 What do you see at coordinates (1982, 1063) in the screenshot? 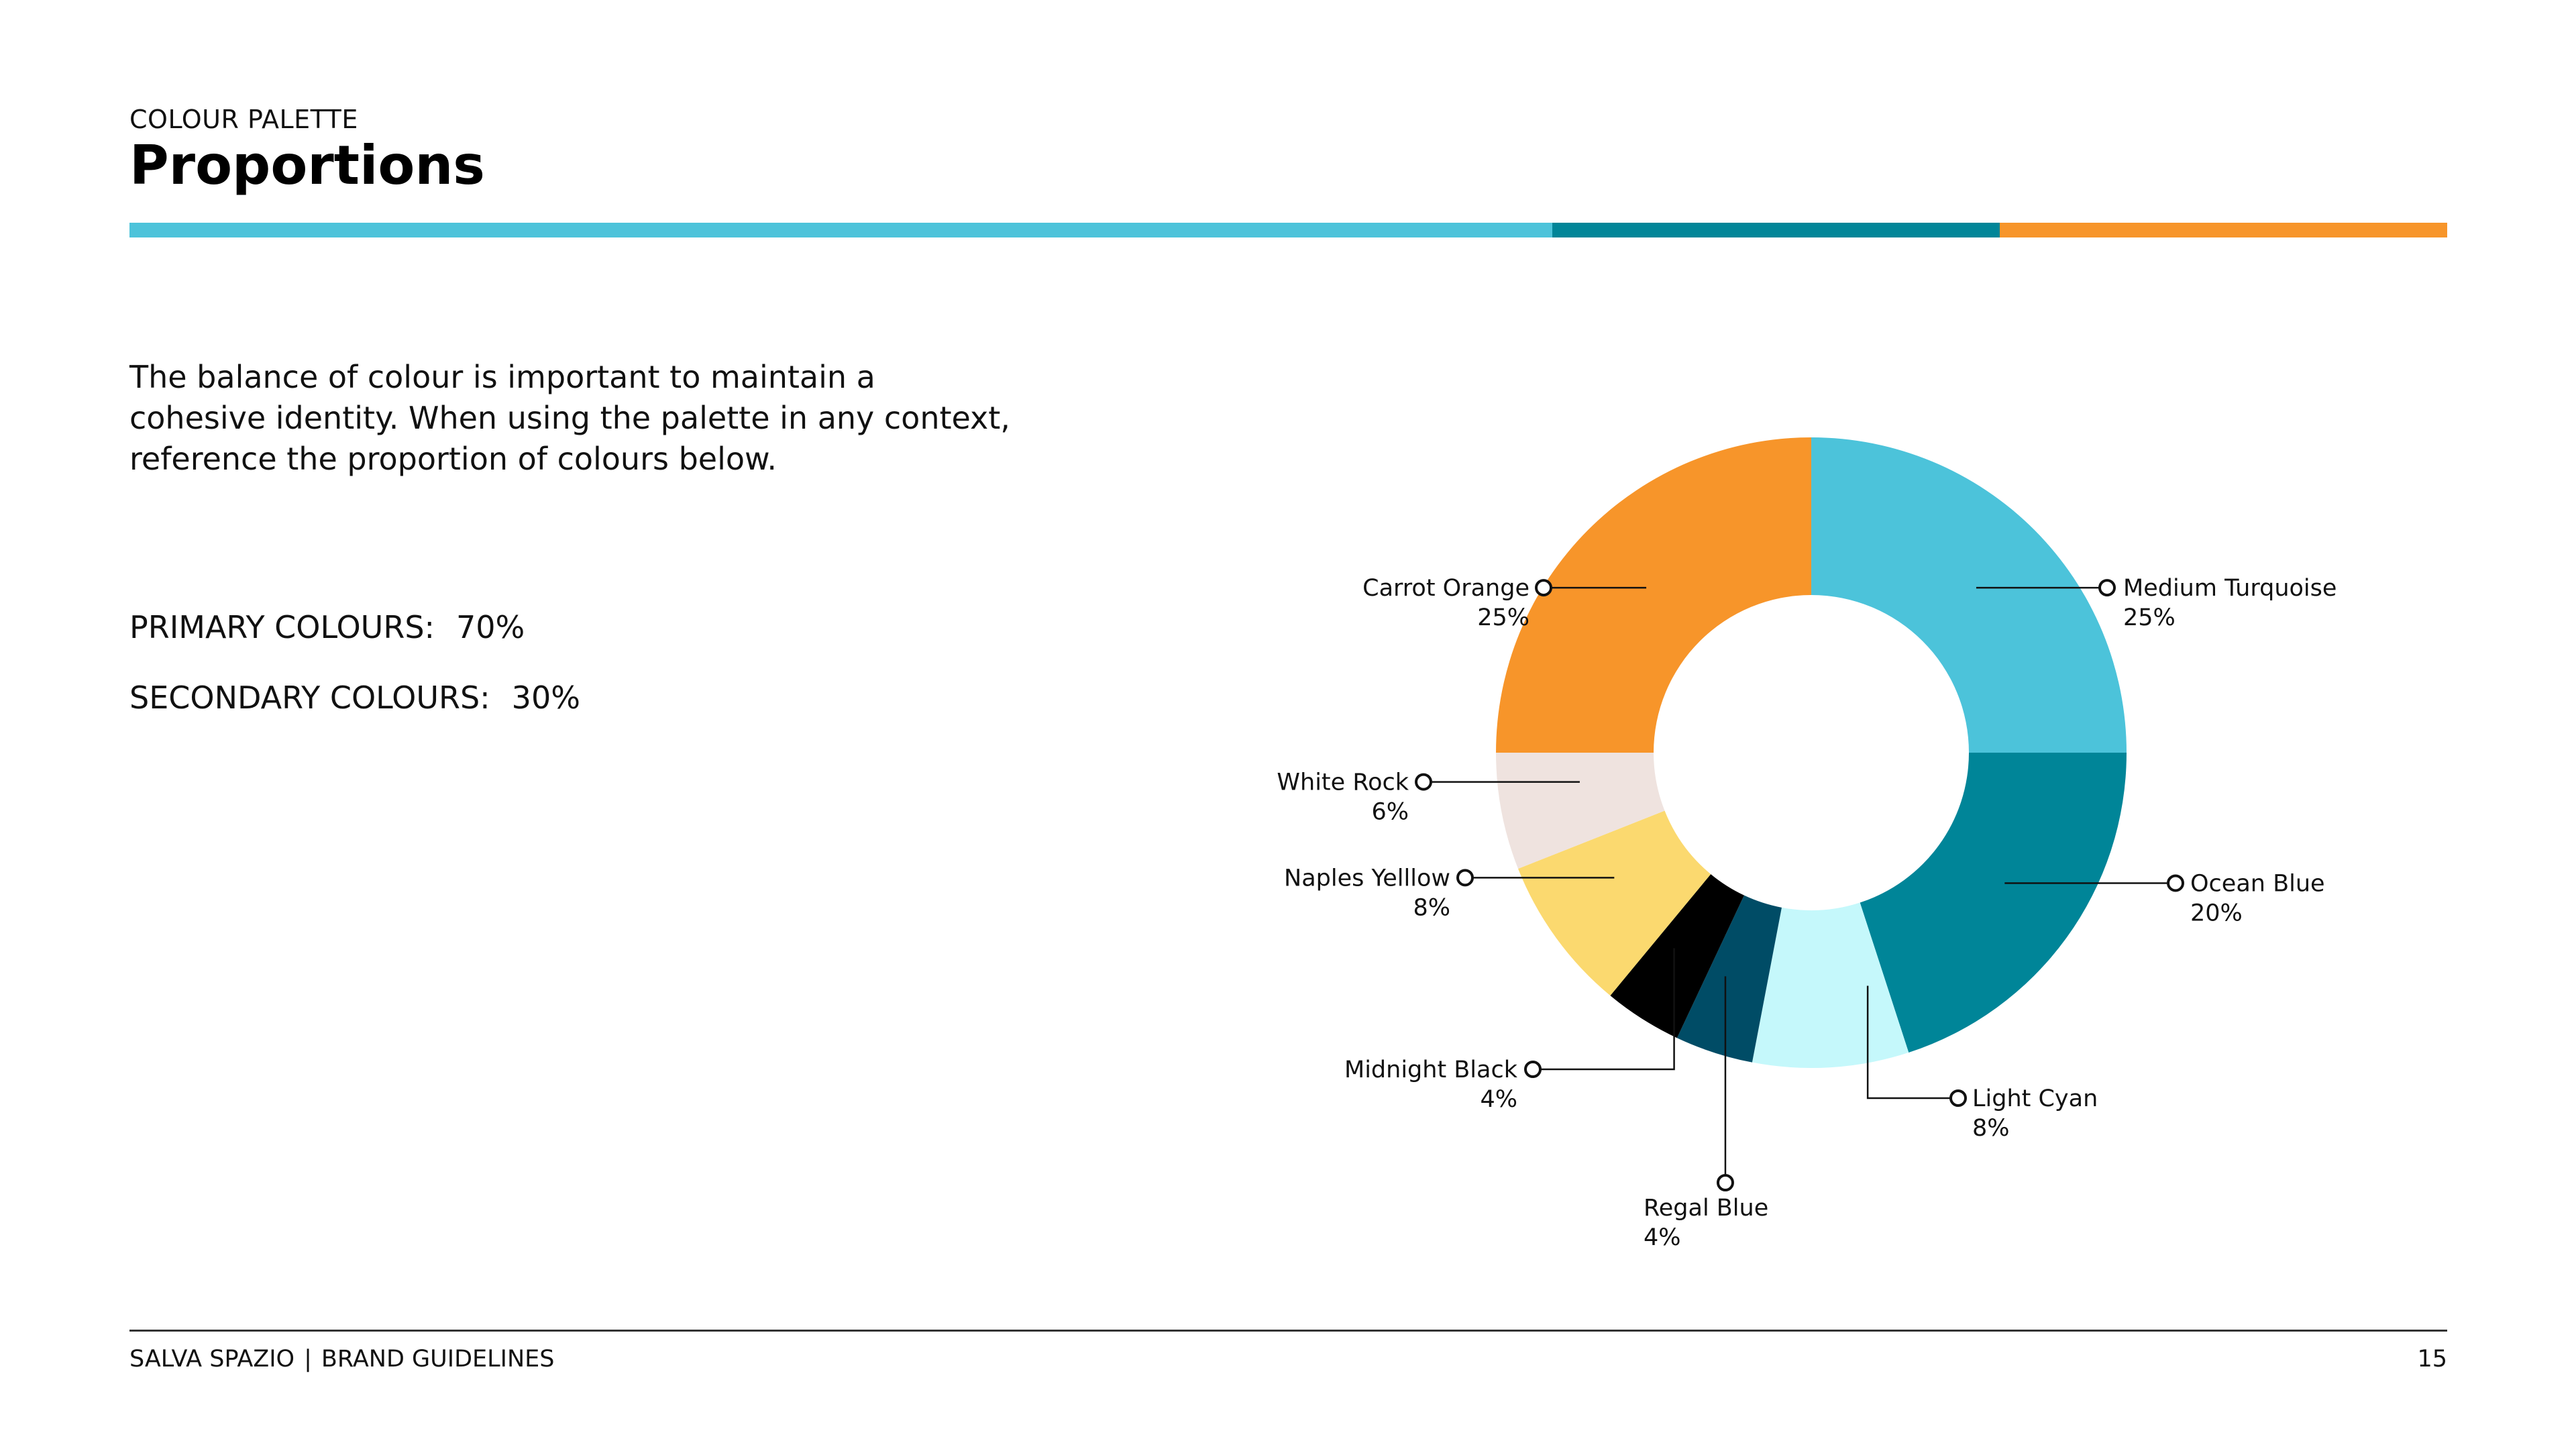
I see `callout-light-cyan: Light Cyan 8%` at bounding box center [1982, 1063].